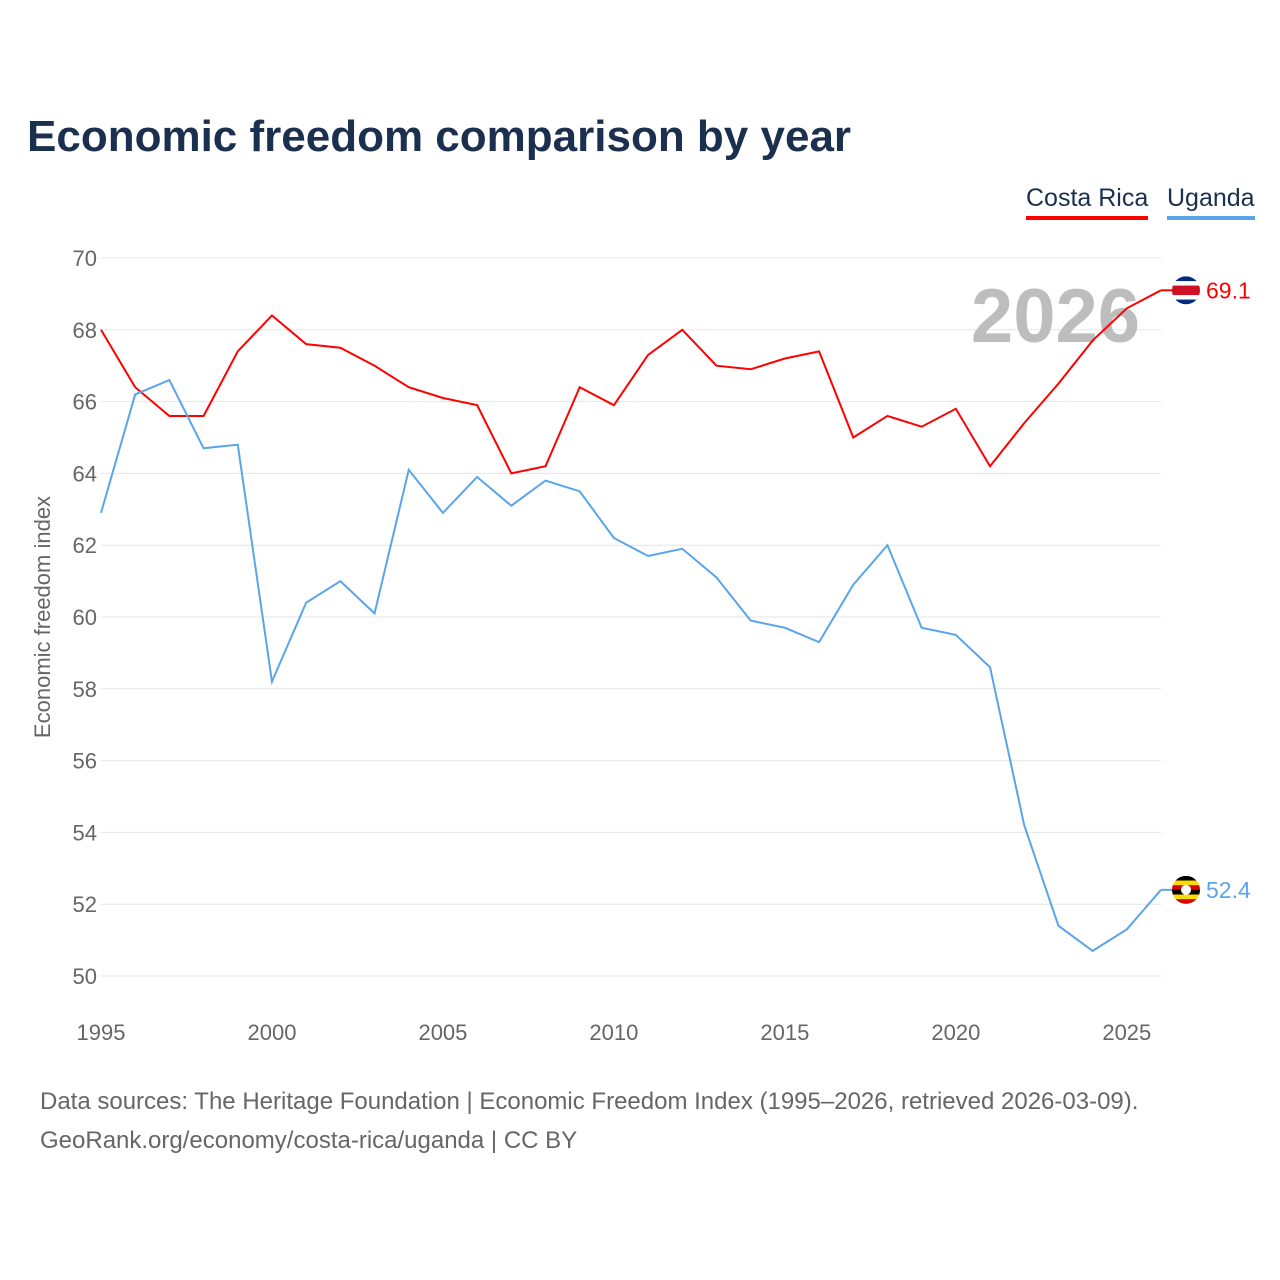 This screenshot has height=1280, width=1280. What do you see at coordinates (85, 473) in the screenshot?
I see `y-tick-label: 64` at bounding box center [85, 473].